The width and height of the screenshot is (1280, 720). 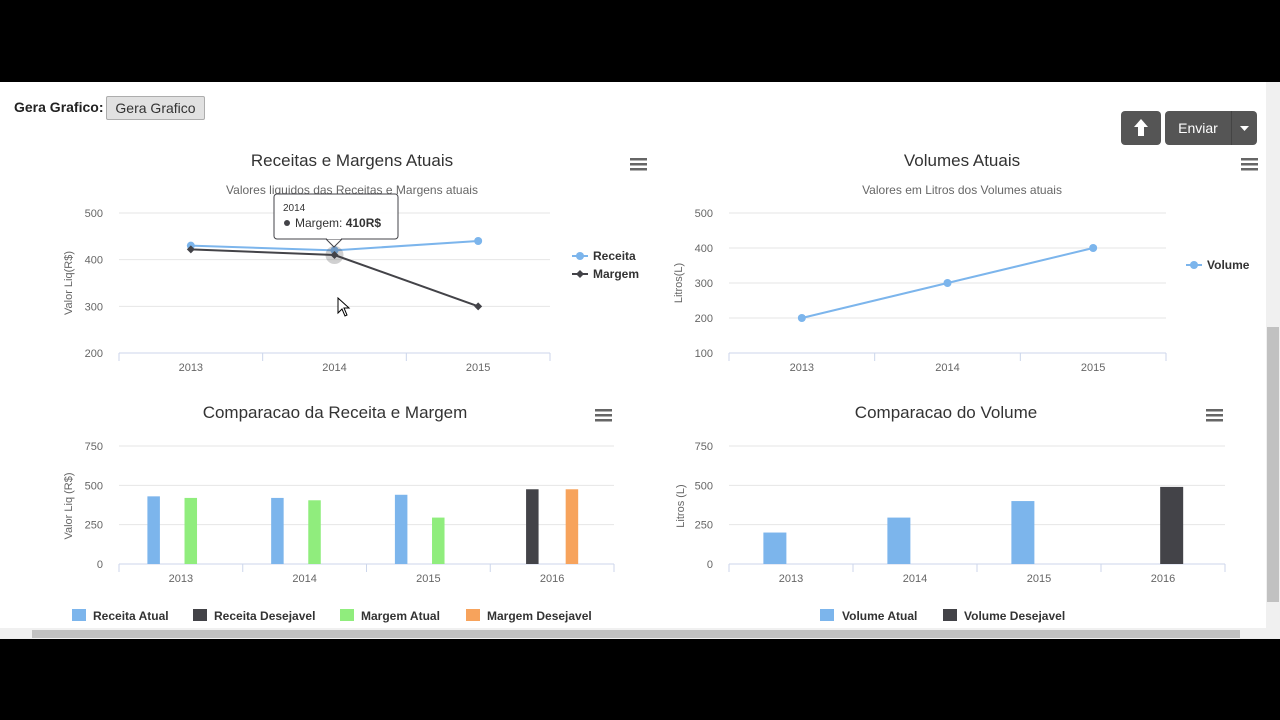 What do you see at coordinates (679, 283) in the screenshot?
I see `y-axis-title: Litros(L)` at bounding box center [679, 283].